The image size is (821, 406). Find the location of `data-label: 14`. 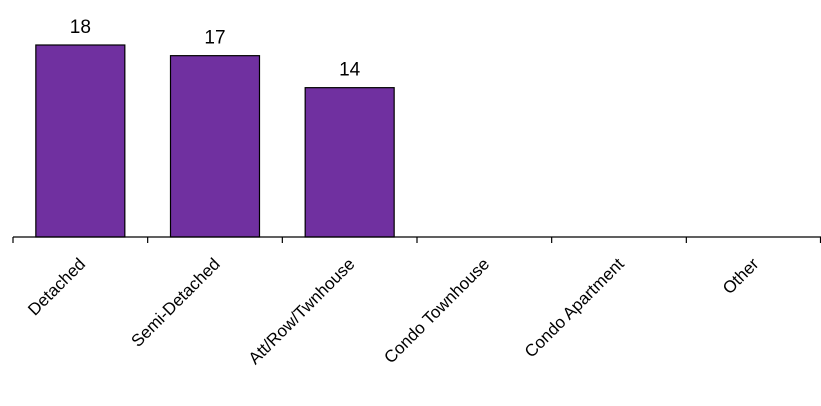

data-label: 14 is located at coordinates (350, 70).